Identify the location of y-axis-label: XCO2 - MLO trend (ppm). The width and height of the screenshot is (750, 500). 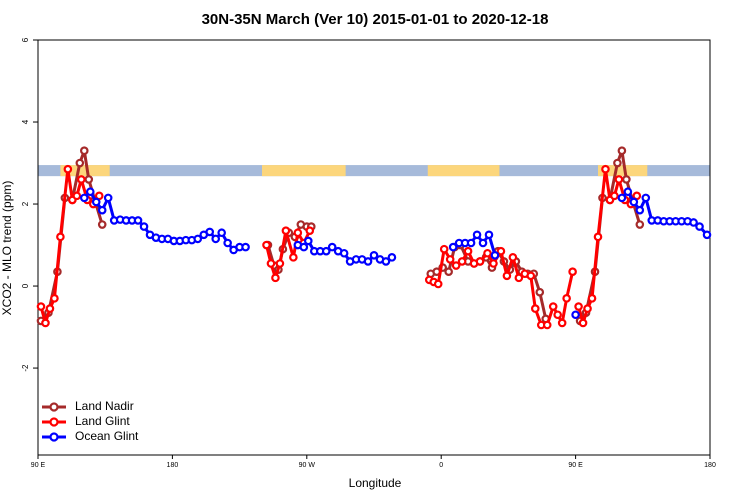
(7, 248).